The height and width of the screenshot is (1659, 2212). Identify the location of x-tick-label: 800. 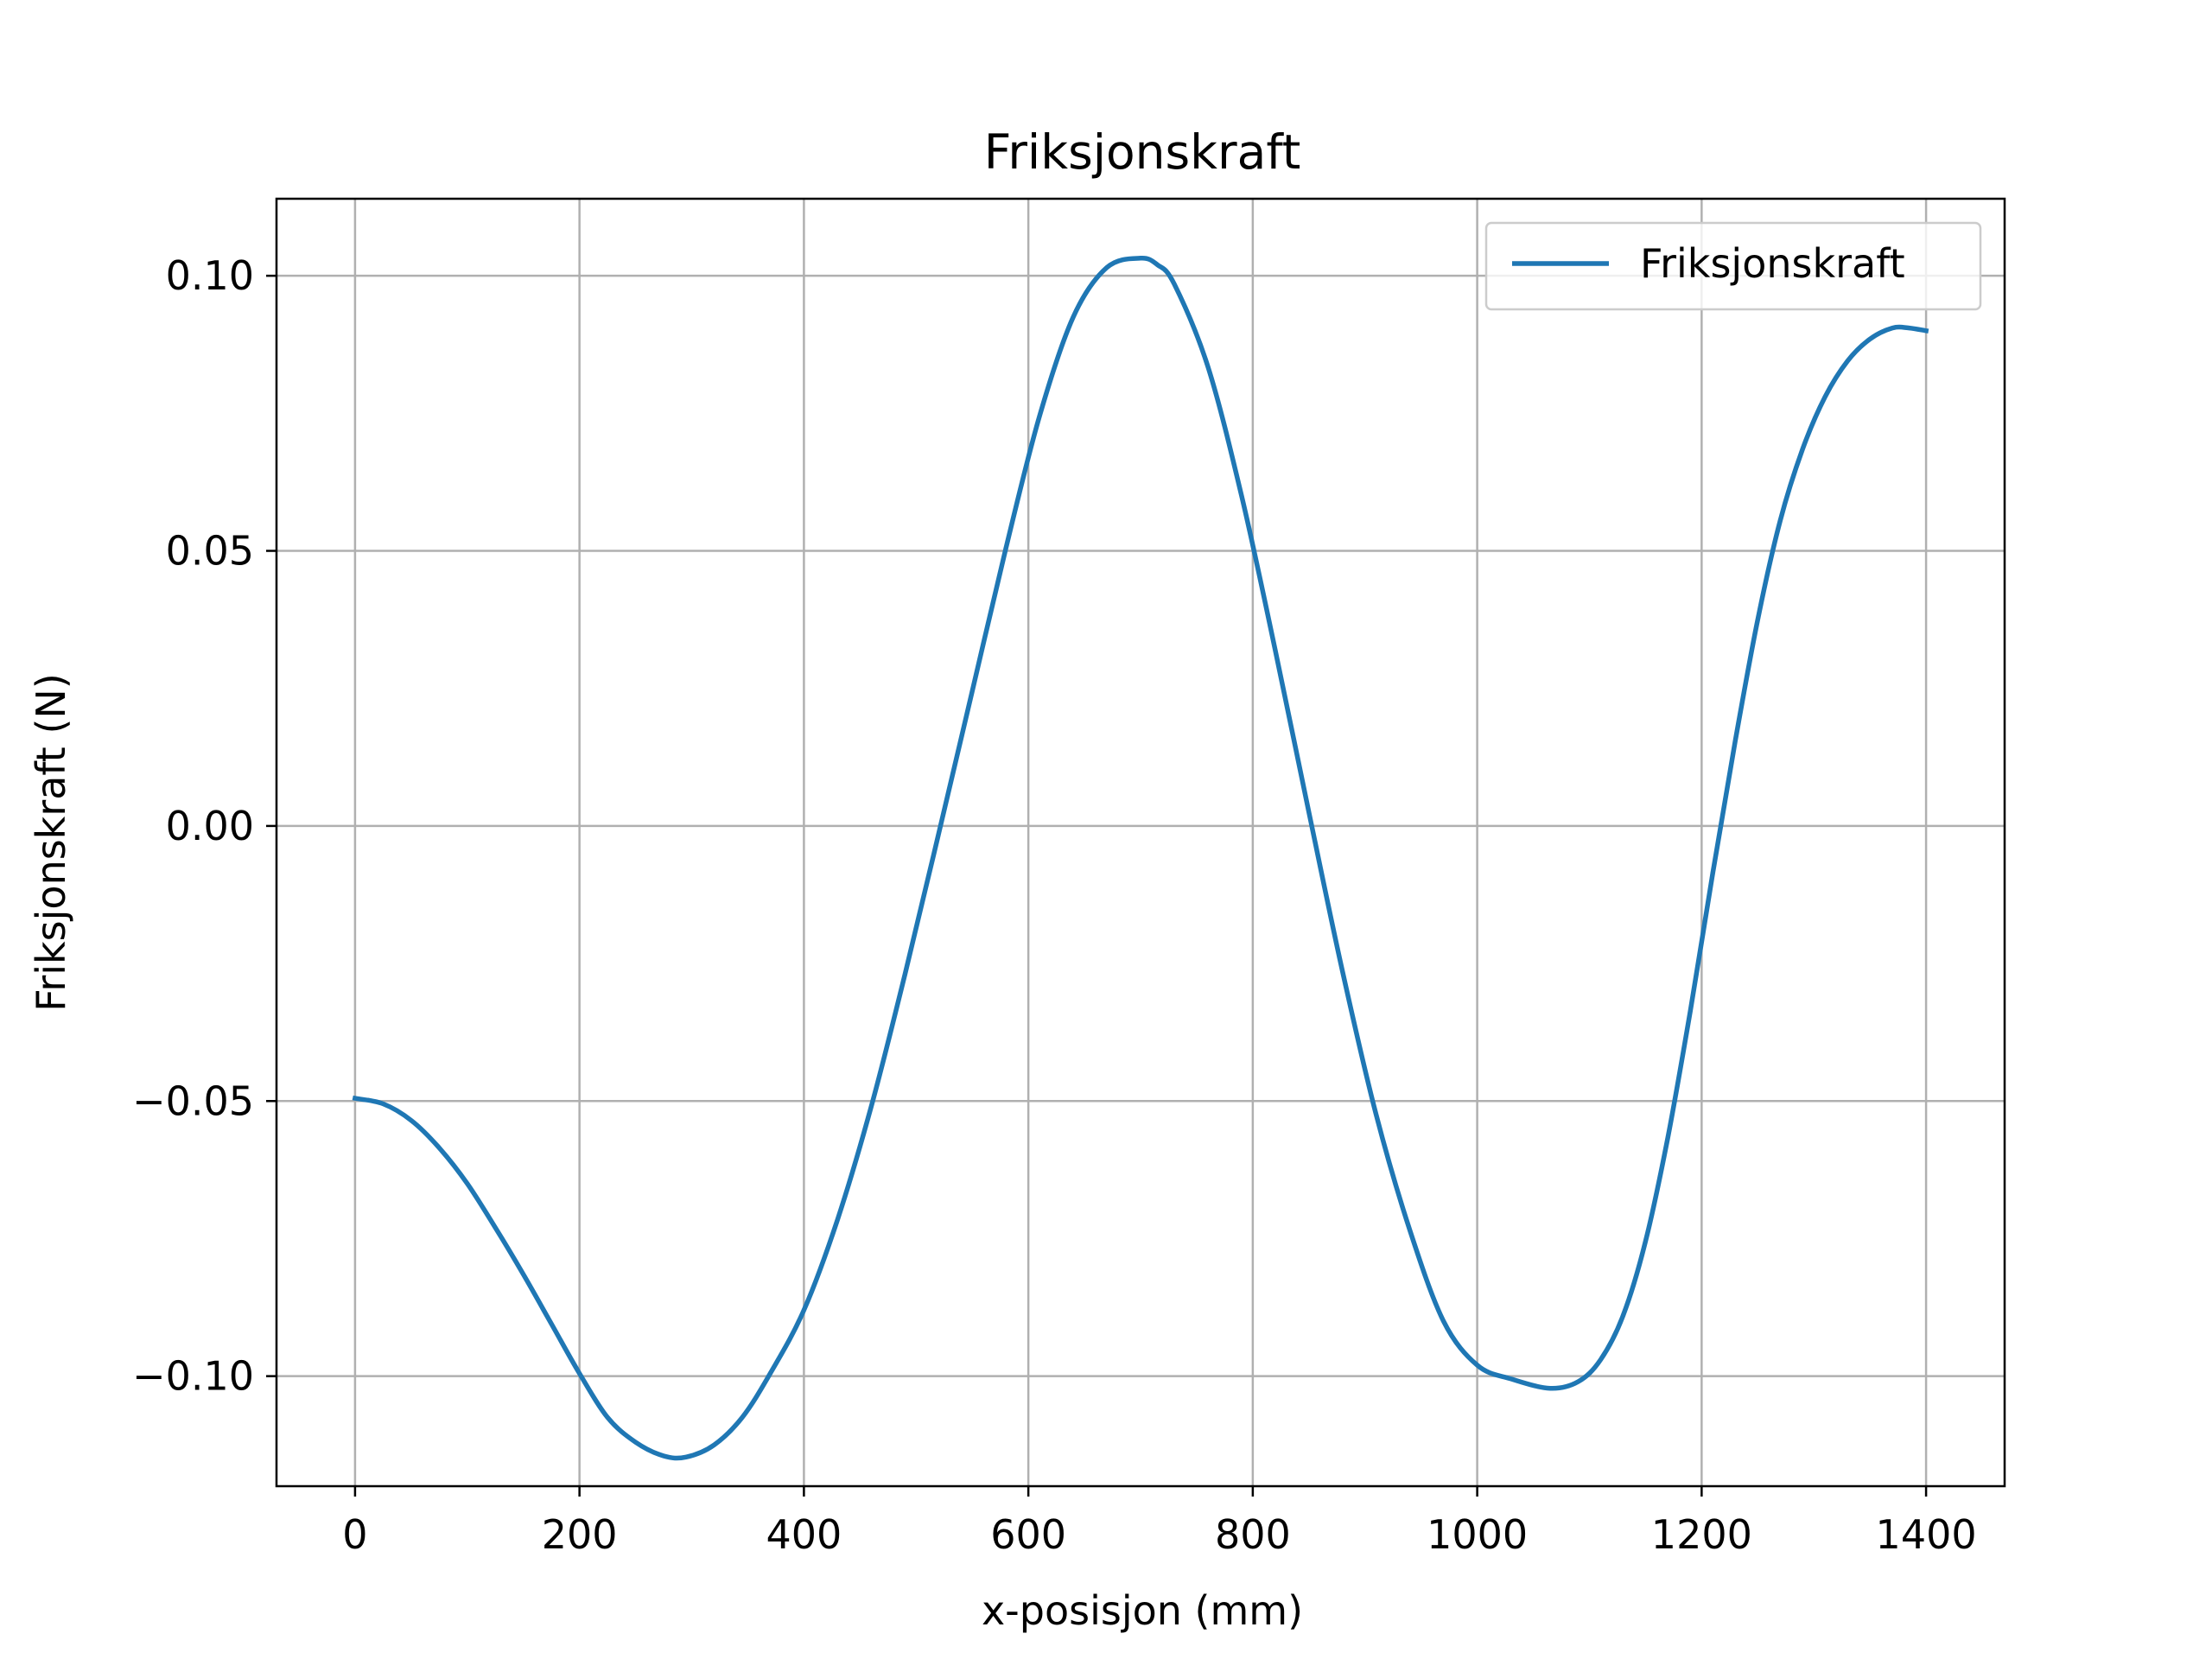
(1253, 1534).